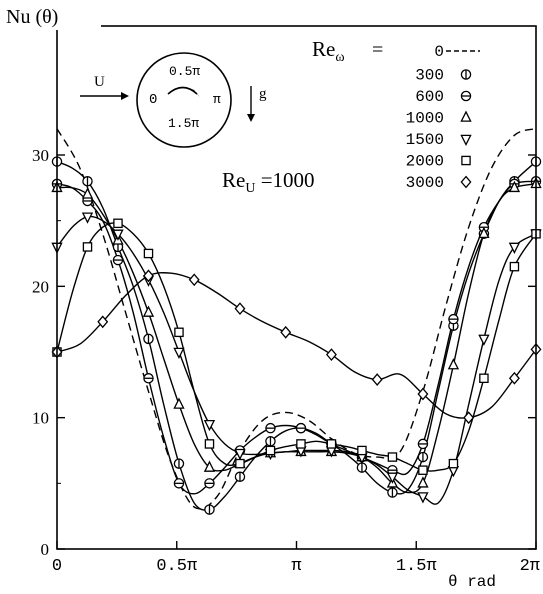 Image resolution: width=543 pixels, height=594 pixels. I want to click on x-tick-label: π, so click(296, 566).